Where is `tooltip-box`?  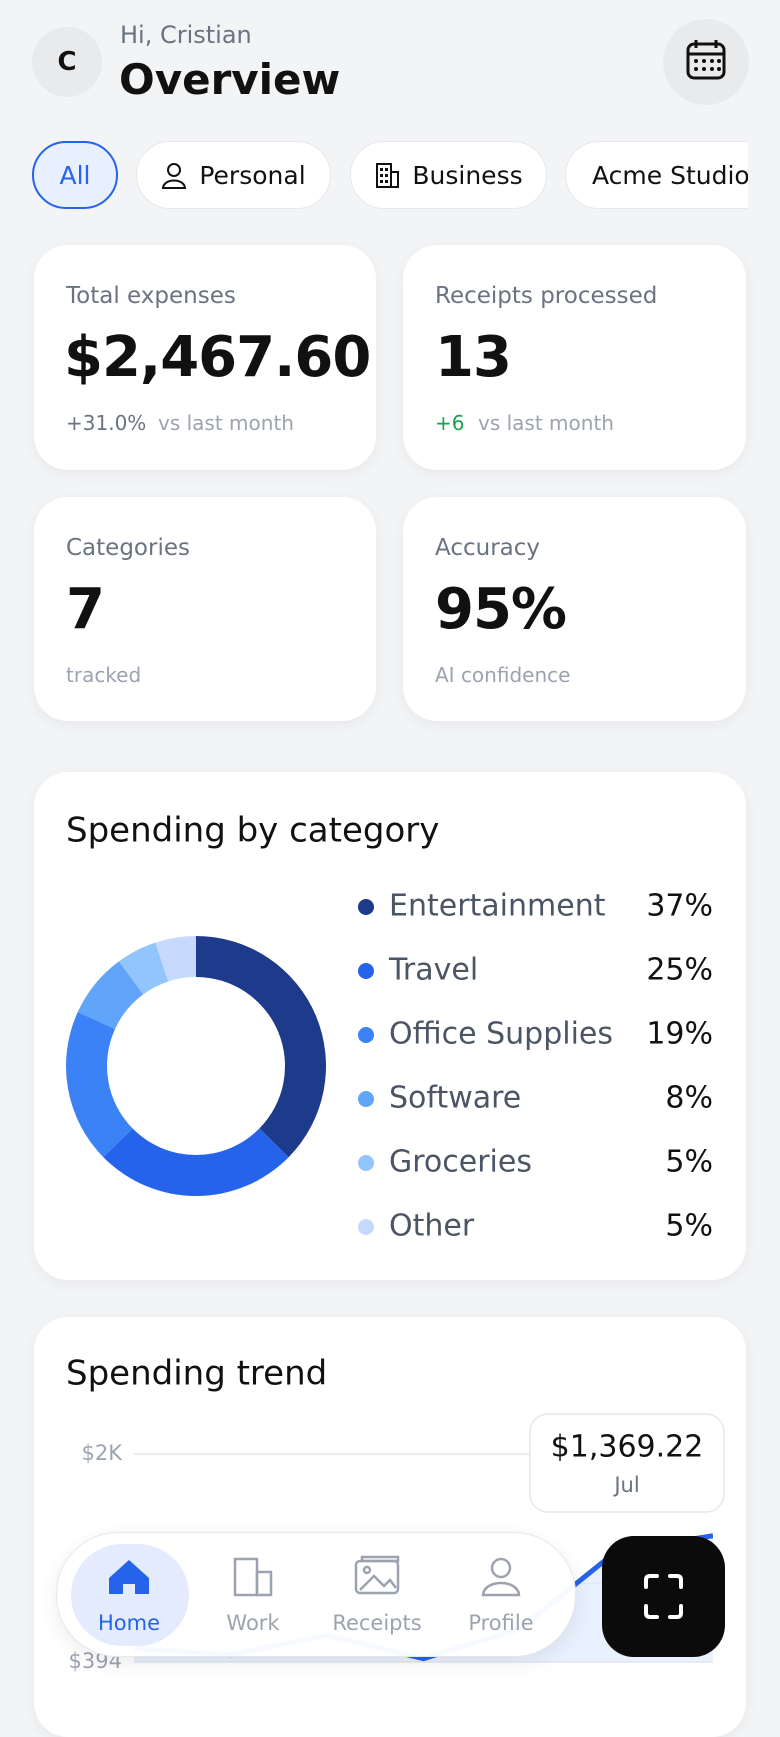
tooltip-box is located at coordinates (627, 1463).